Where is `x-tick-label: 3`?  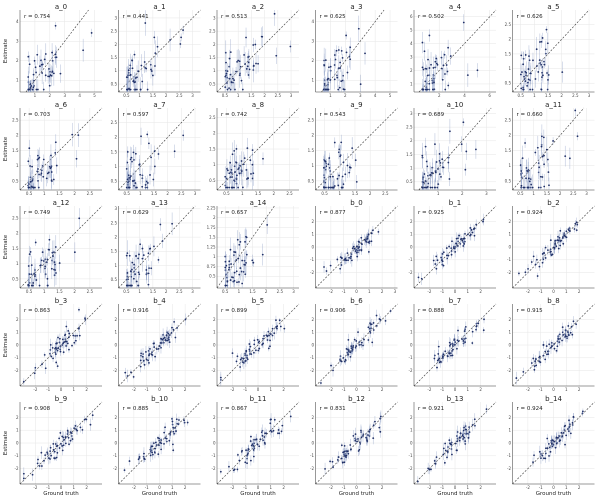
x-tick-label: 3 is located at coordinates (192, 95).